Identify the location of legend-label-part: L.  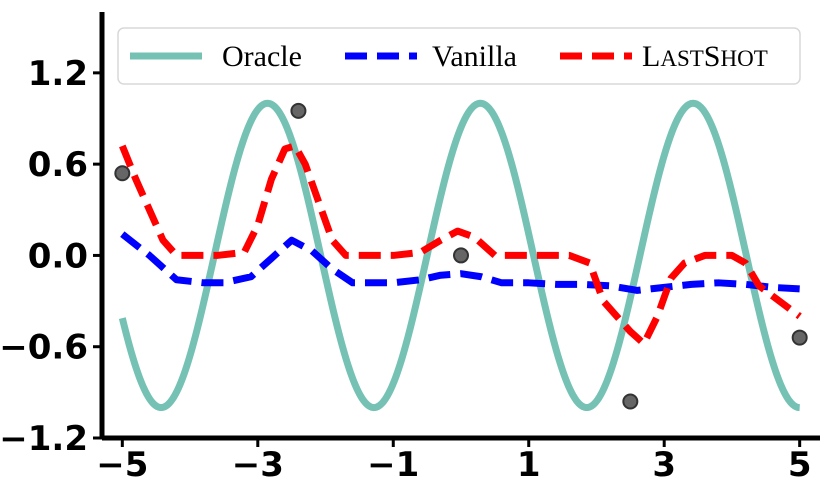
(651, 56).